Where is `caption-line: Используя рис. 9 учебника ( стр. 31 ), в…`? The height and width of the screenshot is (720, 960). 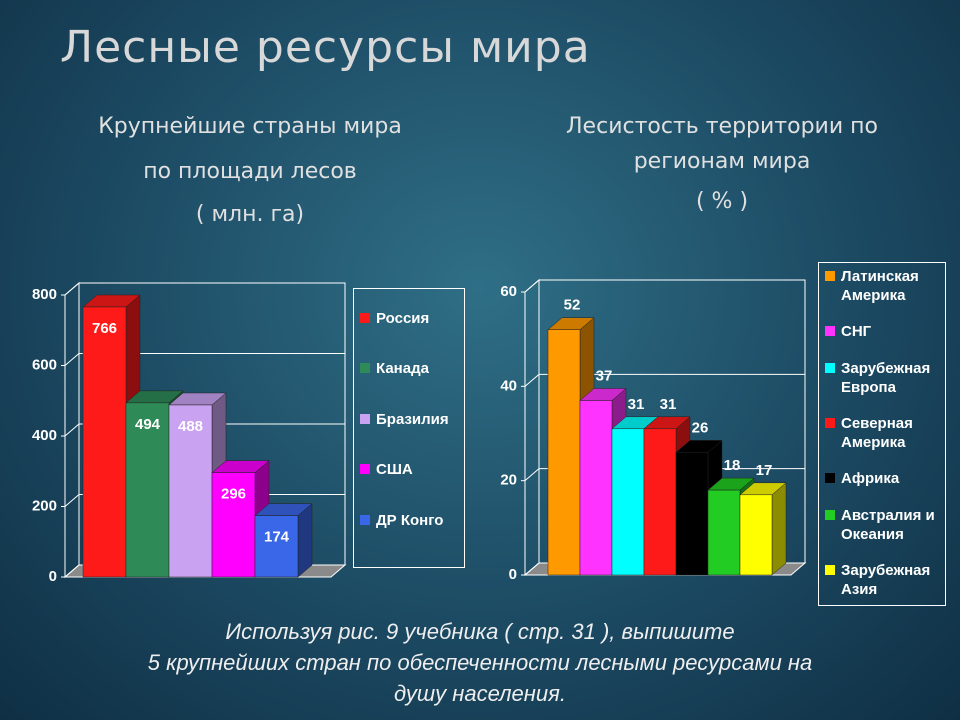
caption-line: Используя рис. 9 учебника ( стр. 31 ), в… is located at coordinates (480, 631).